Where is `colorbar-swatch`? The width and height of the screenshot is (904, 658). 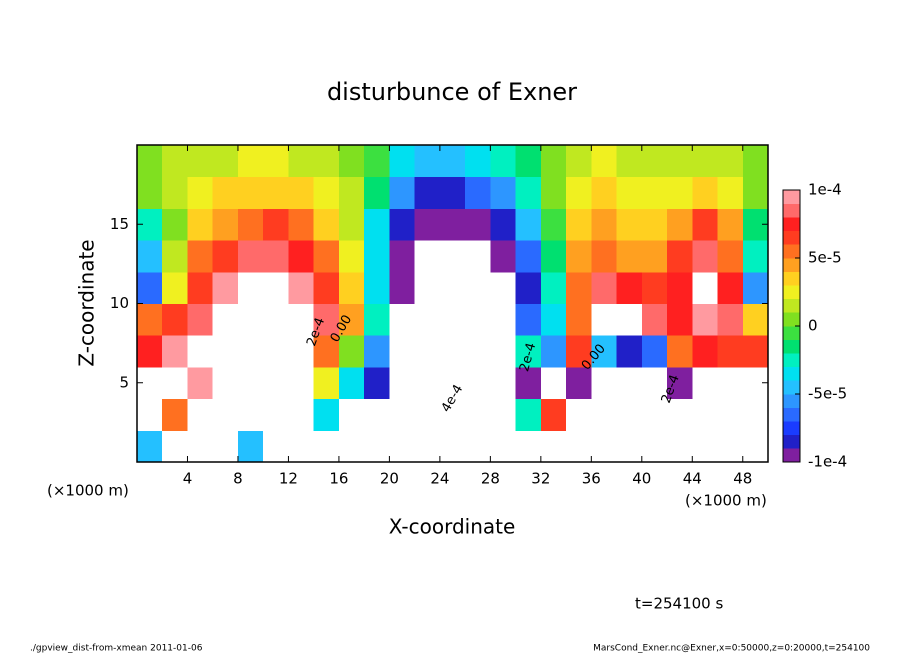
colorbar-swatch is located at coordinates (791, 373).